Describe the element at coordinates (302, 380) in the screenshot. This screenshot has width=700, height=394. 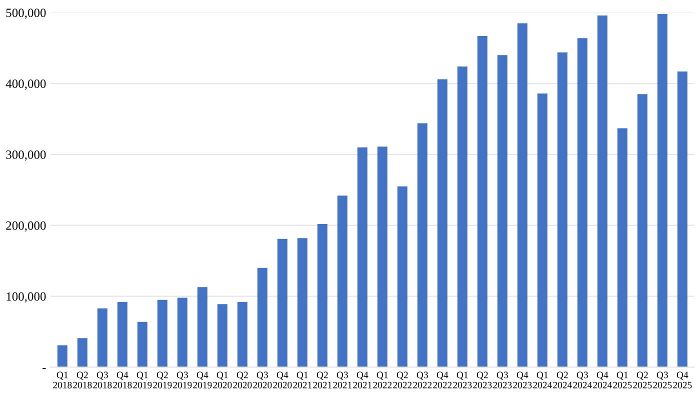
I see `x-tick-label: Q1 2021` at that location.